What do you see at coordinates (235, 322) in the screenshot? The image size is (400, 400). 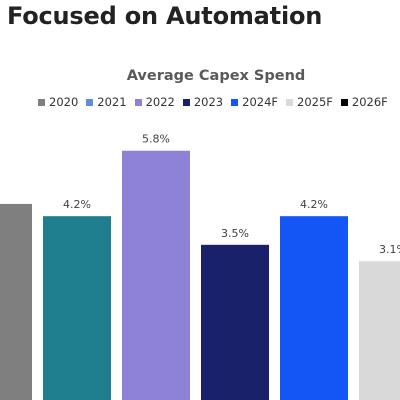 I see `bar-2023` at bounding box center [235, 322].